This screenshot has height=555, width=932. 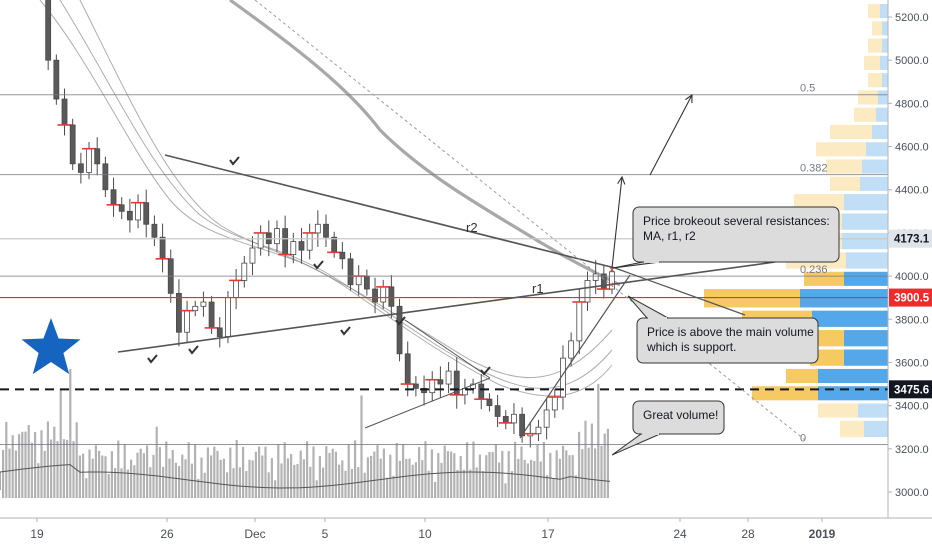 What do you see at coordinates (538, 288) in the screenshot?
I see `trendline-label-r1: r1` at bounding box center [538, 288].